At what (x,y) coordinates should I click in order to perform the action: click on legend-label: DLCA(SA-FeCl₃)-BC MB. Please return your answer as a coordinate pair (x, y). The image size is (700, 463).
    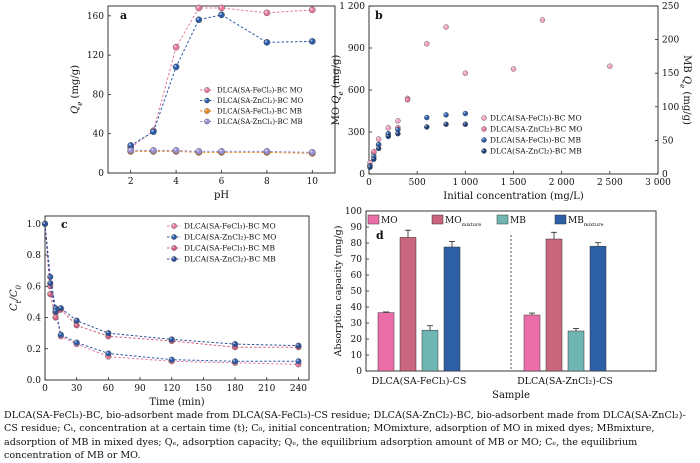
    Looking at the image, I should click on (229, 248).